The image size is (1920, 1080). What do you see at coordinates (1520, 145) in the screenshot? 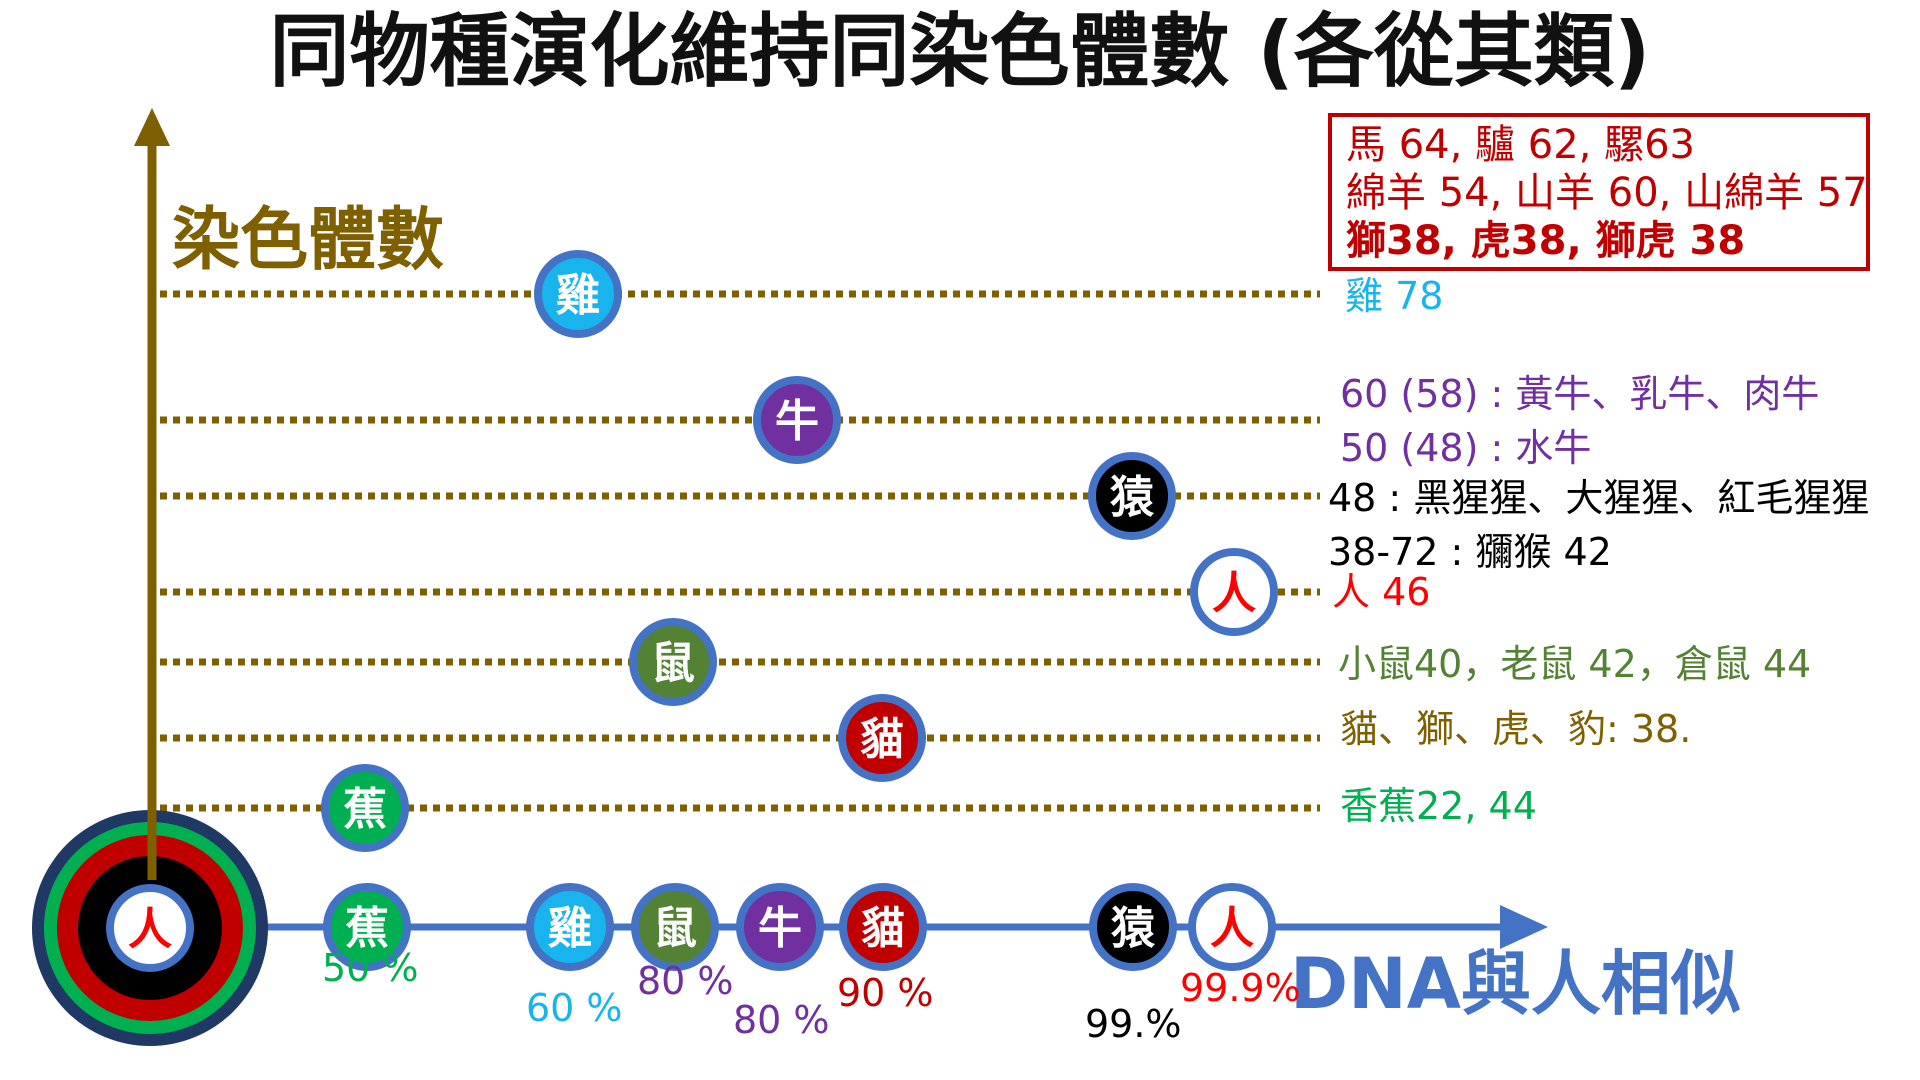
I see `info-line-horse: 馬 64, 驢 62, 騾63` at bounding box center [1520, 145].